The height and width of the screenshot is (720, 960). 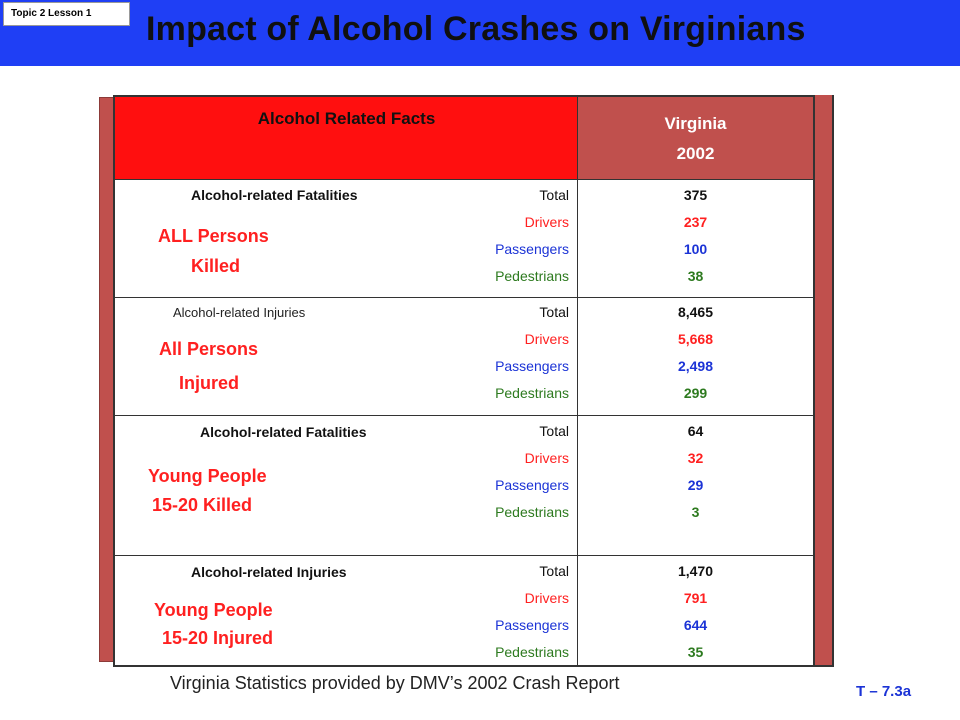 I want to click on header-state: Virginia, so click(x=695, y=123).